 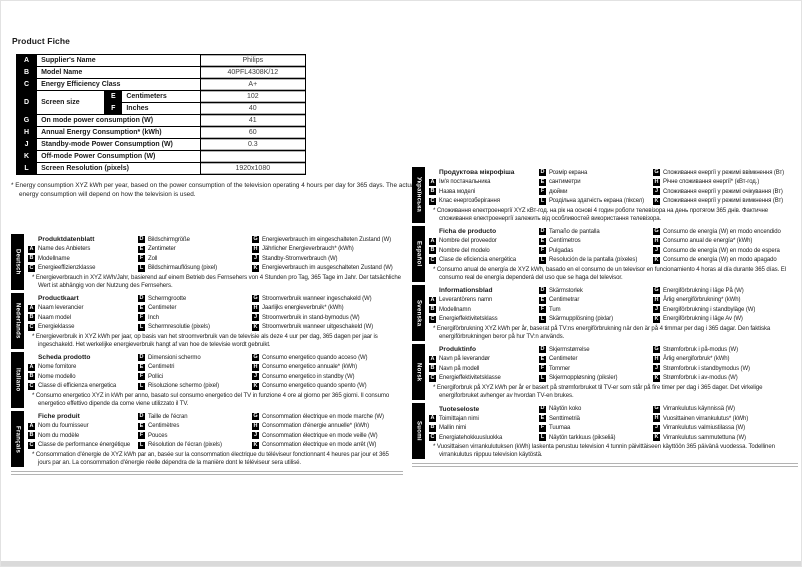 I want to click on language-tab: Español, so click(x=418, y=254).